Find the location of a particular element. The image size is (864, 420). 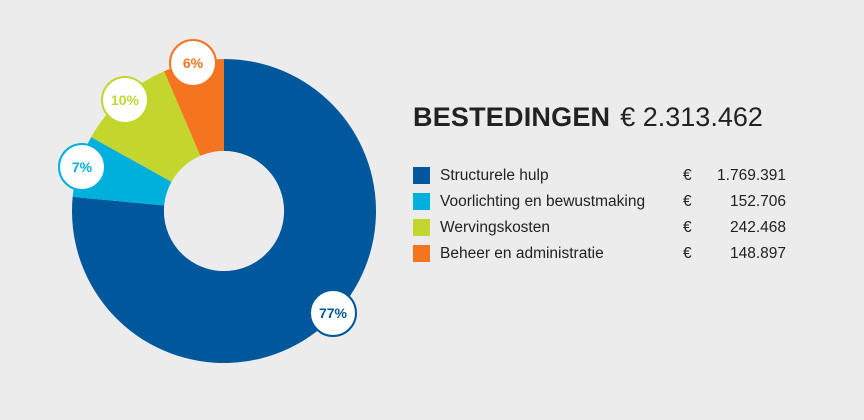

legend-label: Beheer en administratie is located at coordinates (522, 253).